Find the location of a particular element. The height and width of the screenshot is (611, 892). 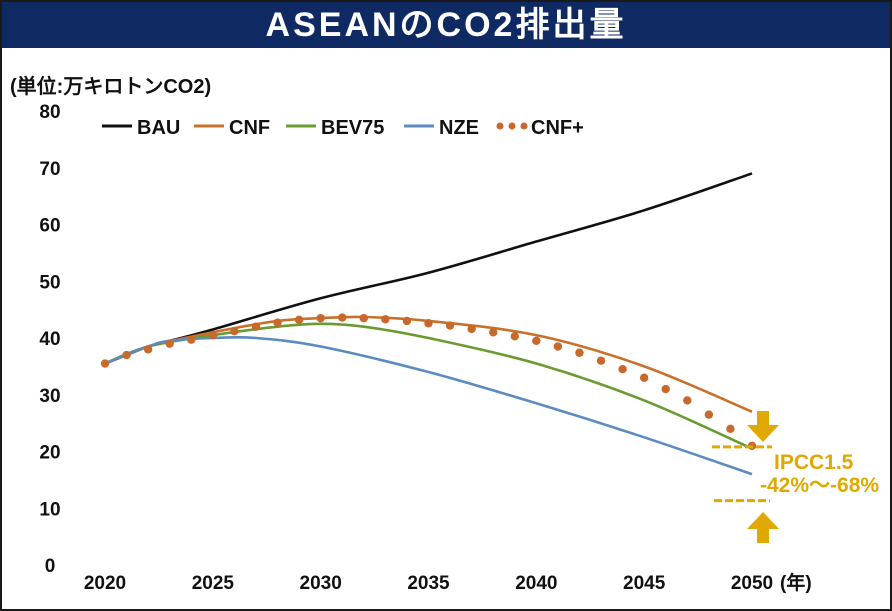

legend-label: BAU is located at coordinates (158, 128).